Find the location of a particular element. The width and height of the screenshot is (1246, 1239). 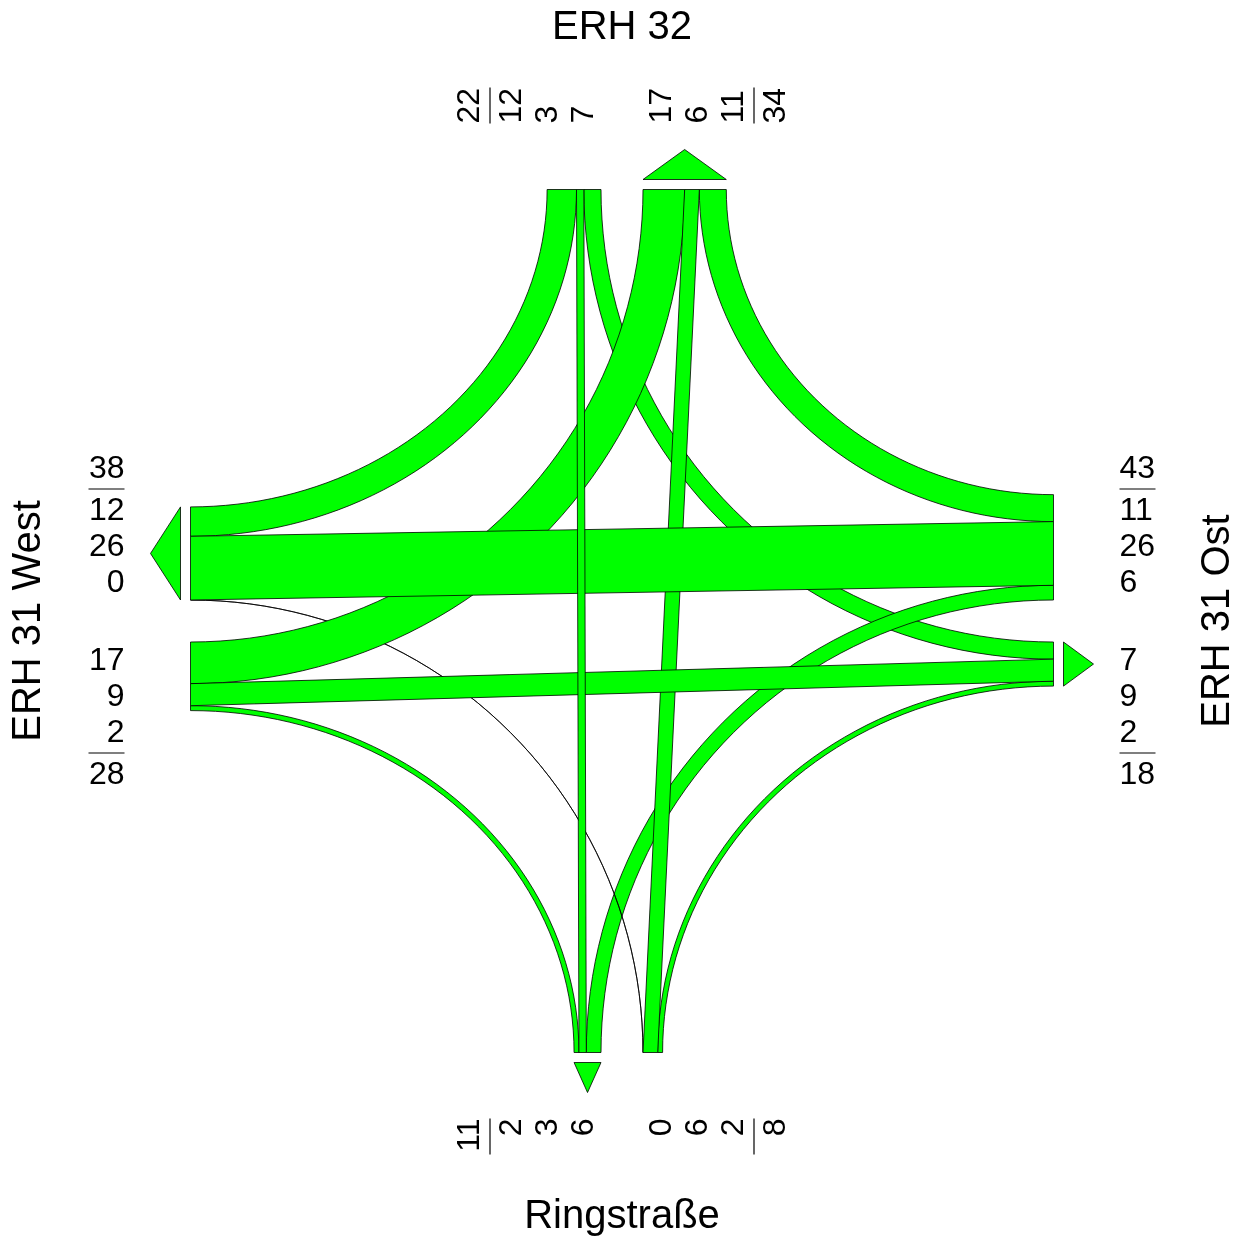

text: 28 is located at coordinates (106, 773).